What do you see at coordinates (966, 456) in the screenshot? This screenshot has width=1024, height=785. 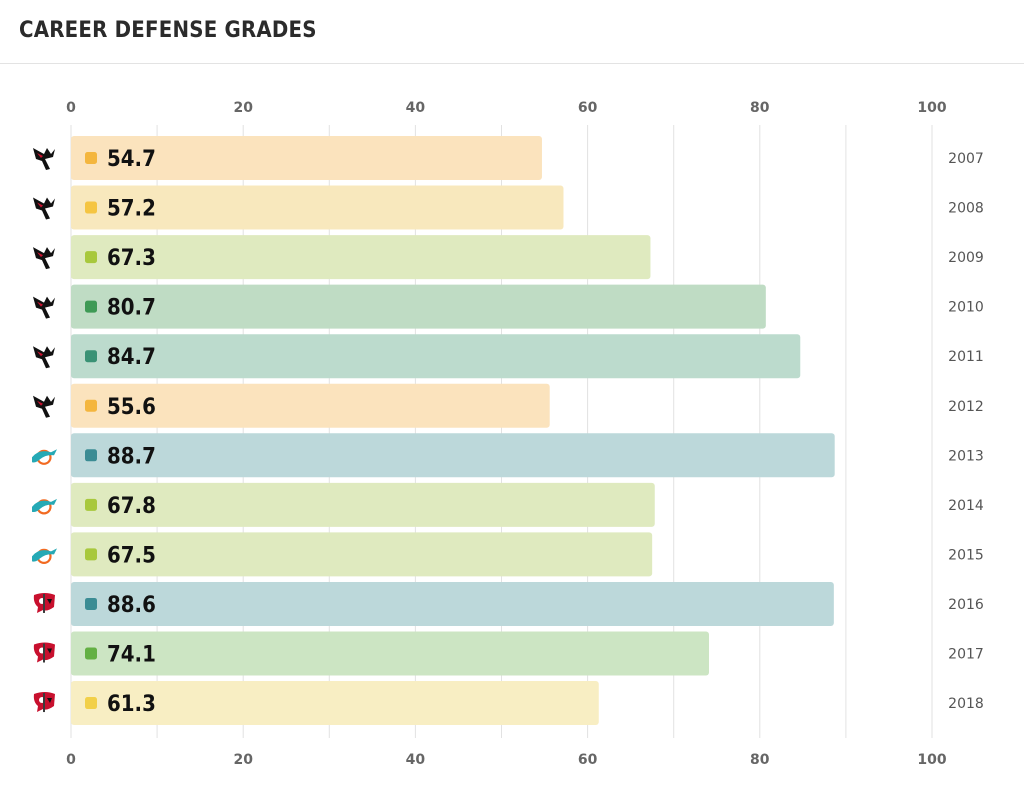 I see `year-label: 2013` at bounding box center [966, 456].